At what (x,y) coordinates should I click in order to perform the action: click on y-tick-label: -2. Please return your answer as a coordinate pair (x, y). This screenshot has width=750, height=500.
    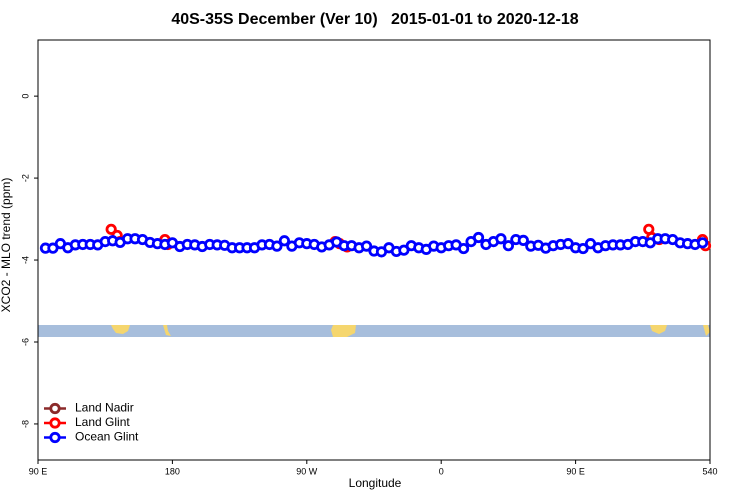
    Looking at the image, I should click on (25, 178).